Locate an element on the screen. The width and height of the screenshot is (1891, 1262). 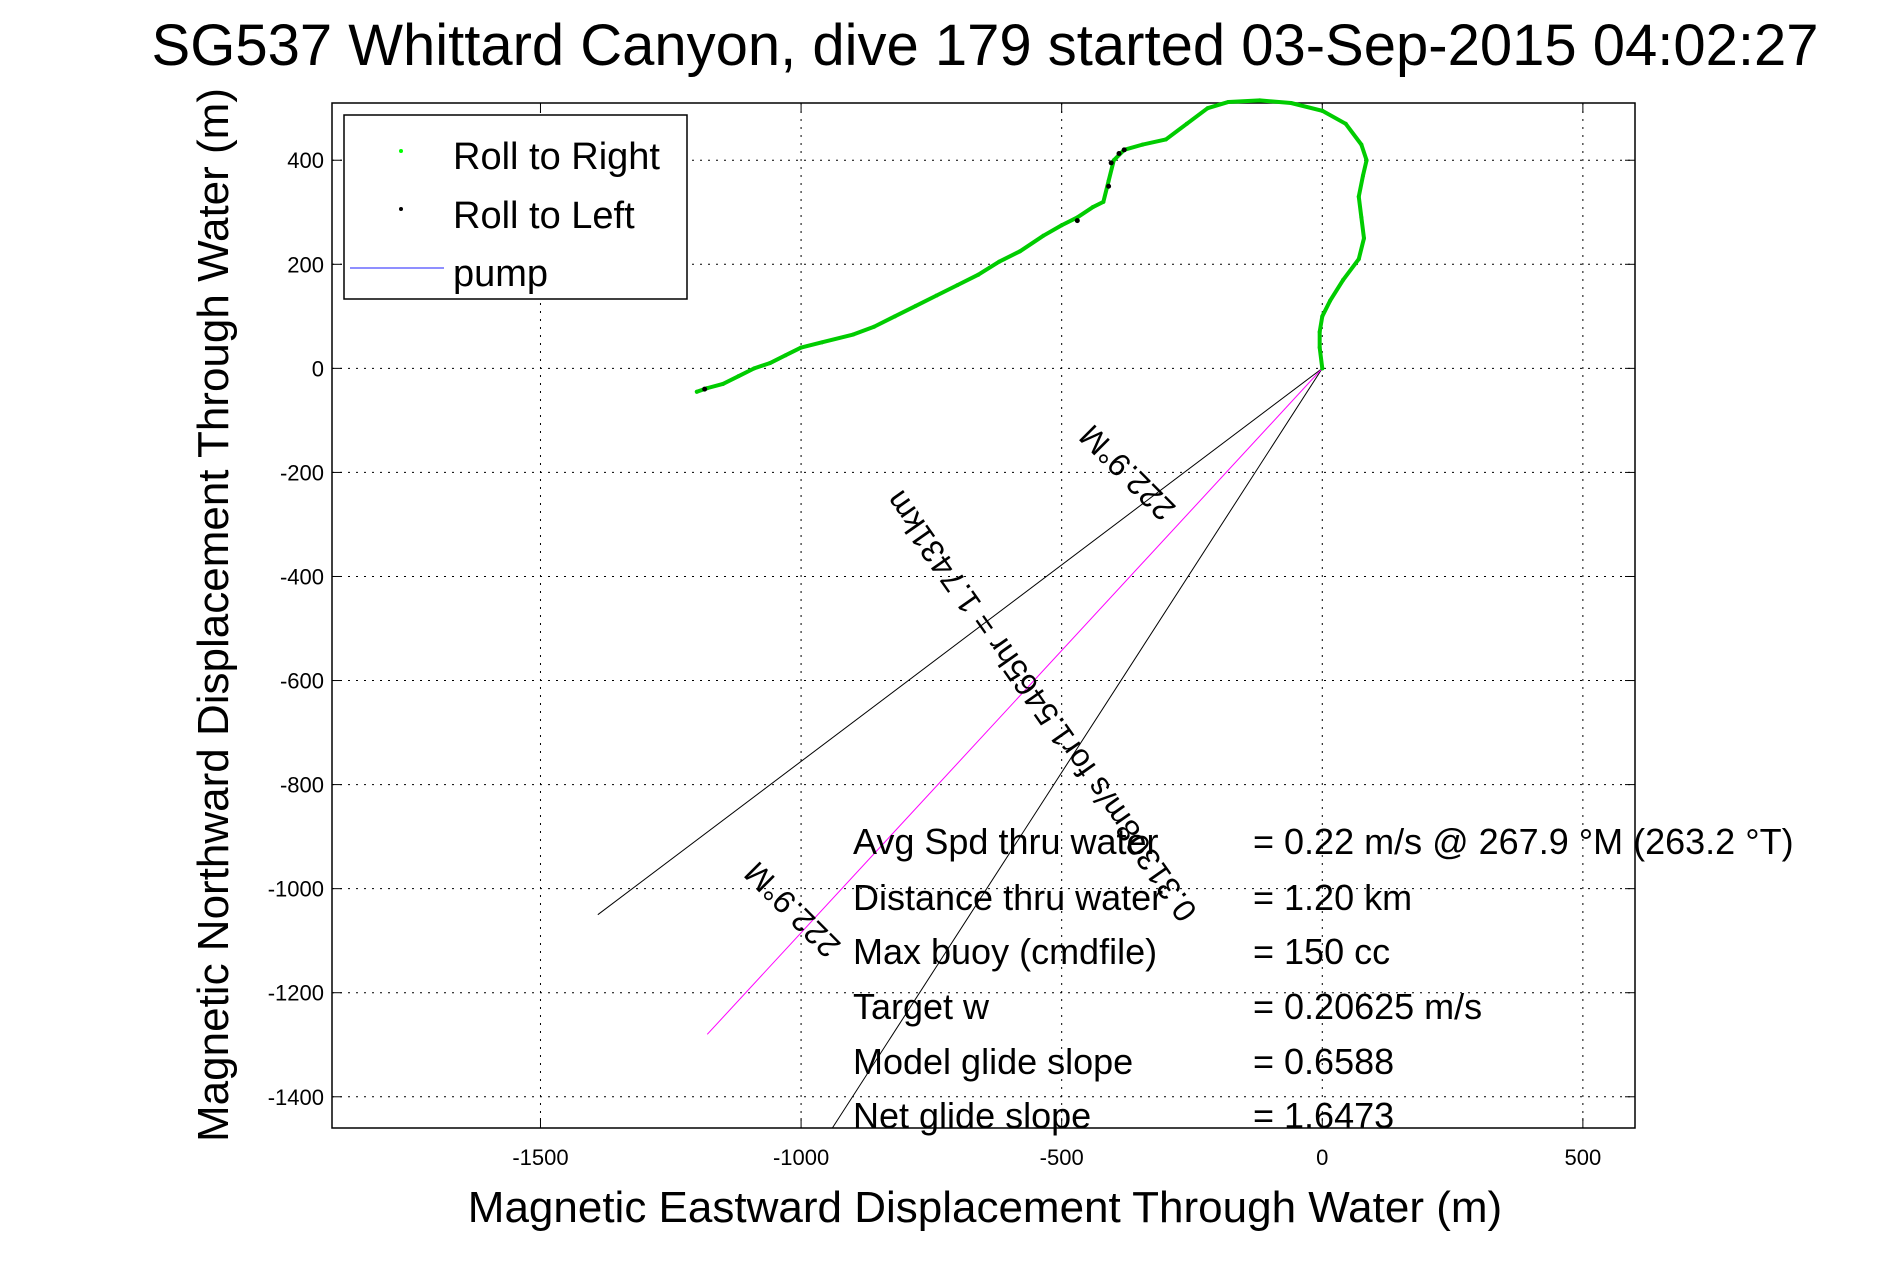
stat-label-avg-speed: Avg Spd thru water is located at coordinates (1006, 841).